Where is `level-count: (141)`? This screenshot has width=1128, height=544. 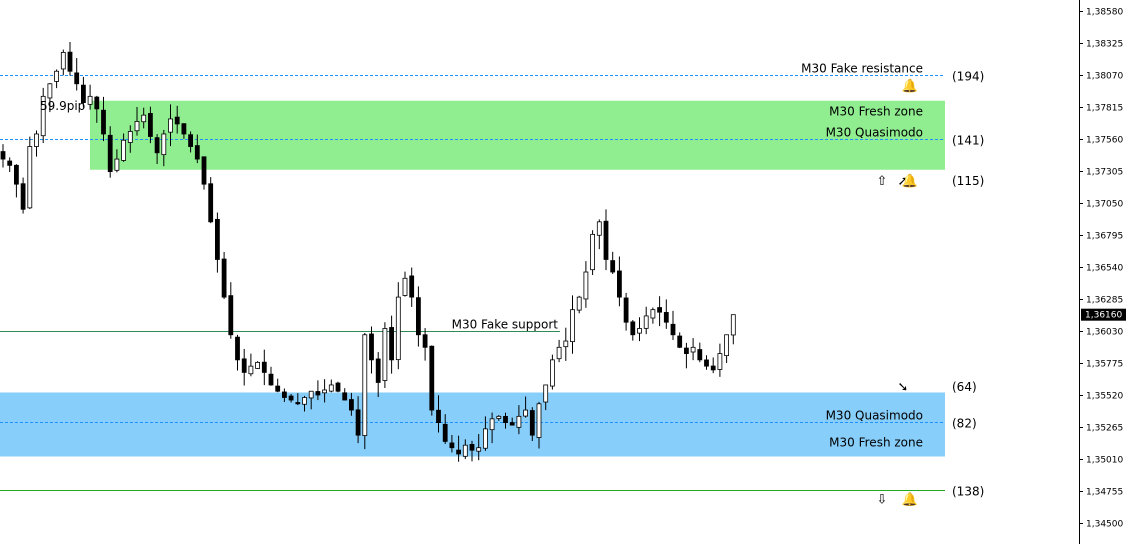 level-count: (141) is located at coordinates (968, 141).